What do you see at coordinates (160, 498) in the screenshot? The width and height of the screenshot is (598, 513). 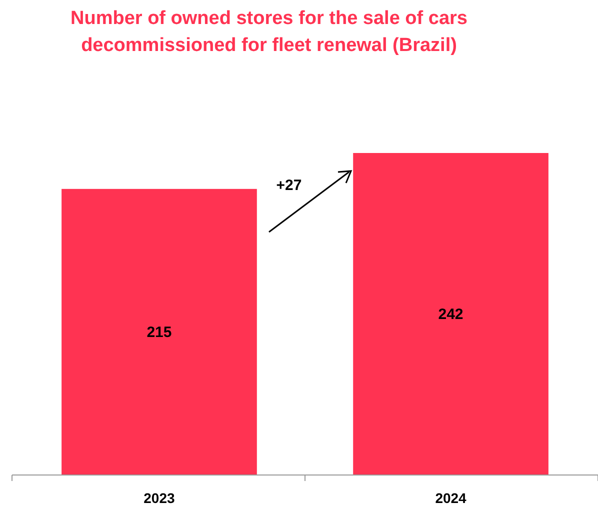 I see `x-tick-label: 2023` at bounding box center [160, 498].